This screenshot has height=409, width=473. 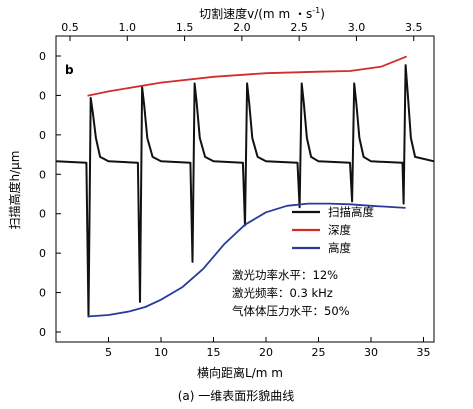 I want to click on x-tick-label-5: 30, so click(x=371, y=352).